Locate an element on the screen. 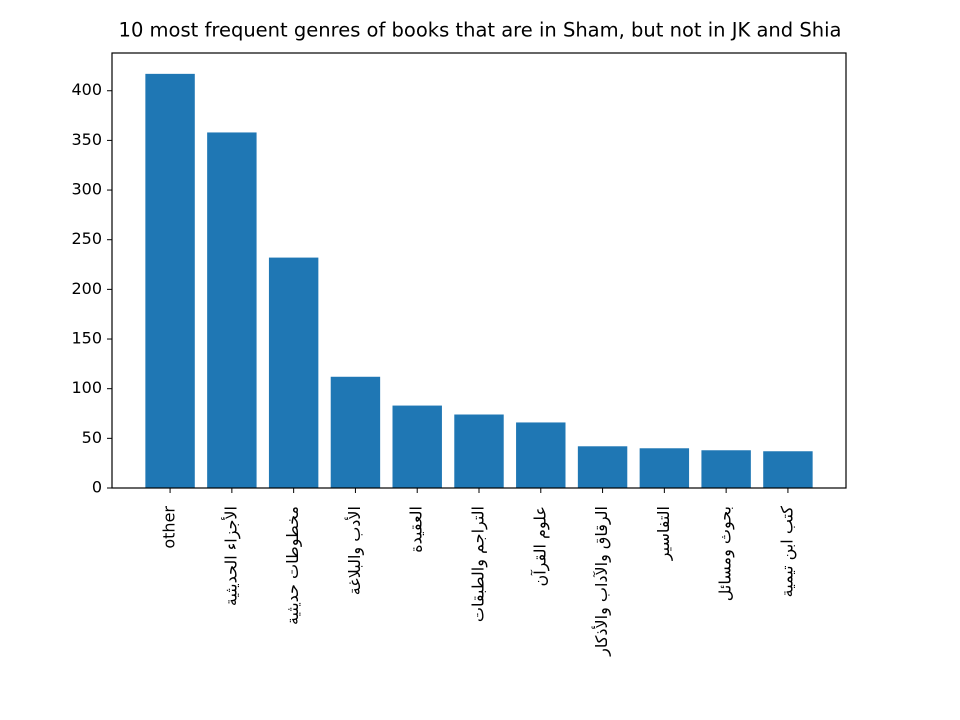  y-tick-label: 250 is located at coordinates (86, 238).